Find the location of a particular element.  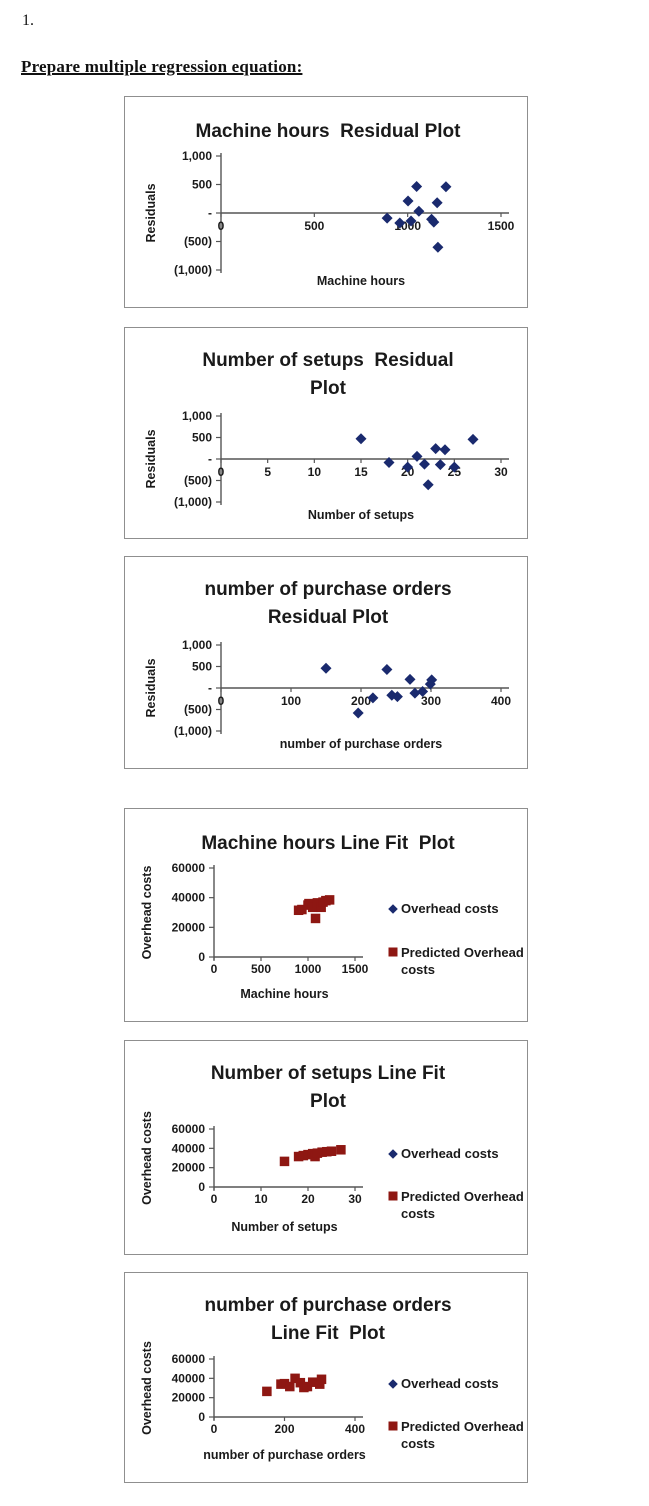

x-tick-label: 100 is located at coordinates (291, 701).